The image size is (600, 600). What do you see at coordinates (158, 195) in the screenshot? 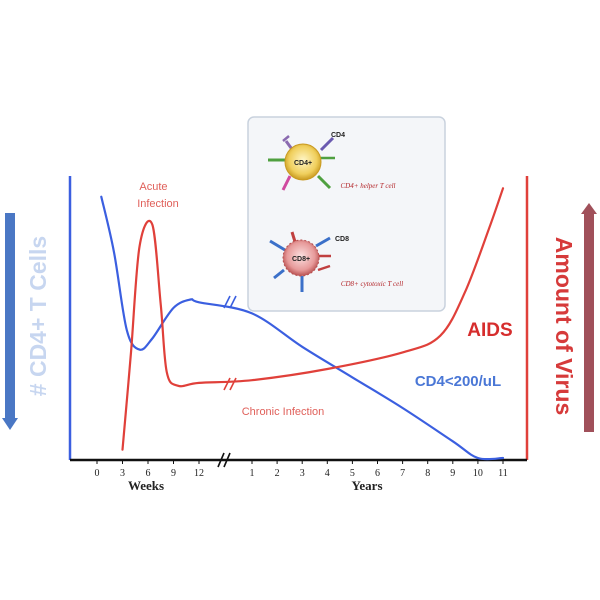
I see `acute-infection-label: Acute Infection` at bounding box center [158, 195].